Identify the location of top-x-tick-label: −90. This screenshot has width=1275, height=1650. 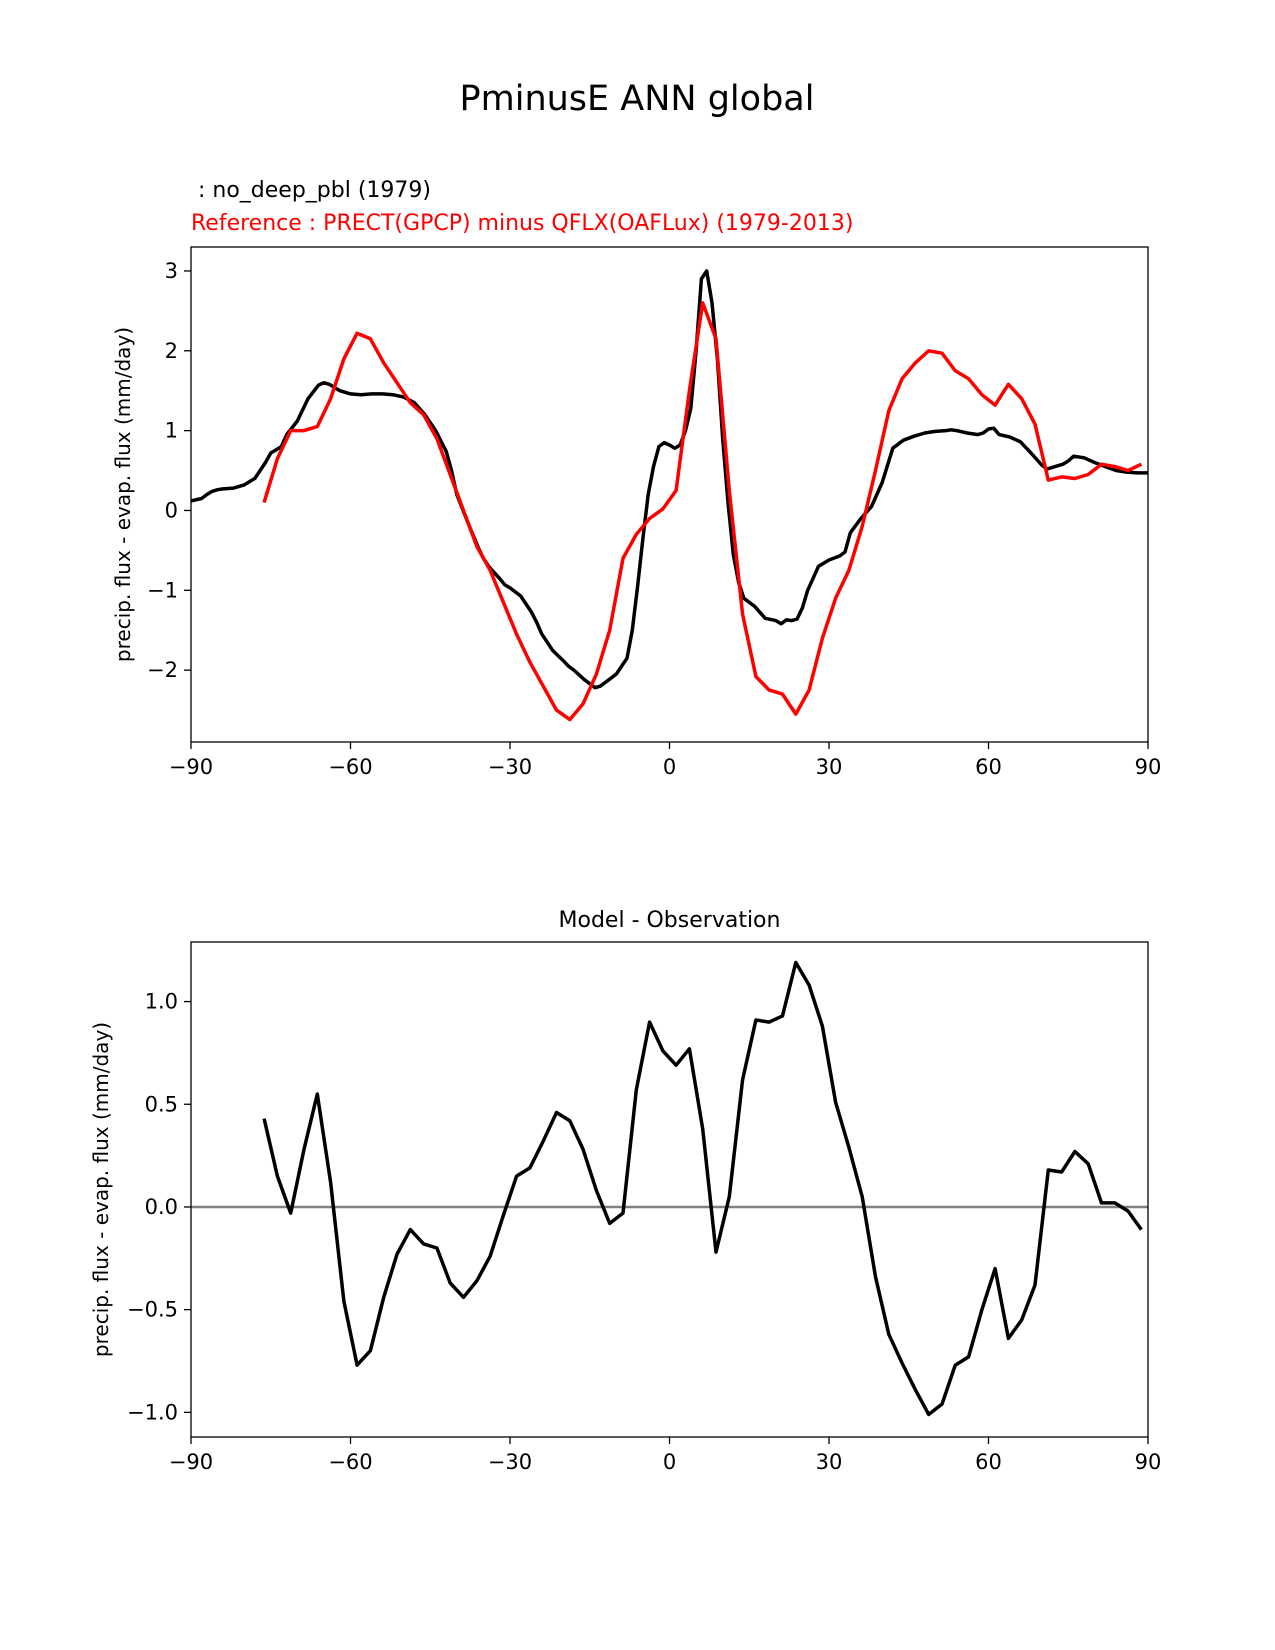
(191, 767).